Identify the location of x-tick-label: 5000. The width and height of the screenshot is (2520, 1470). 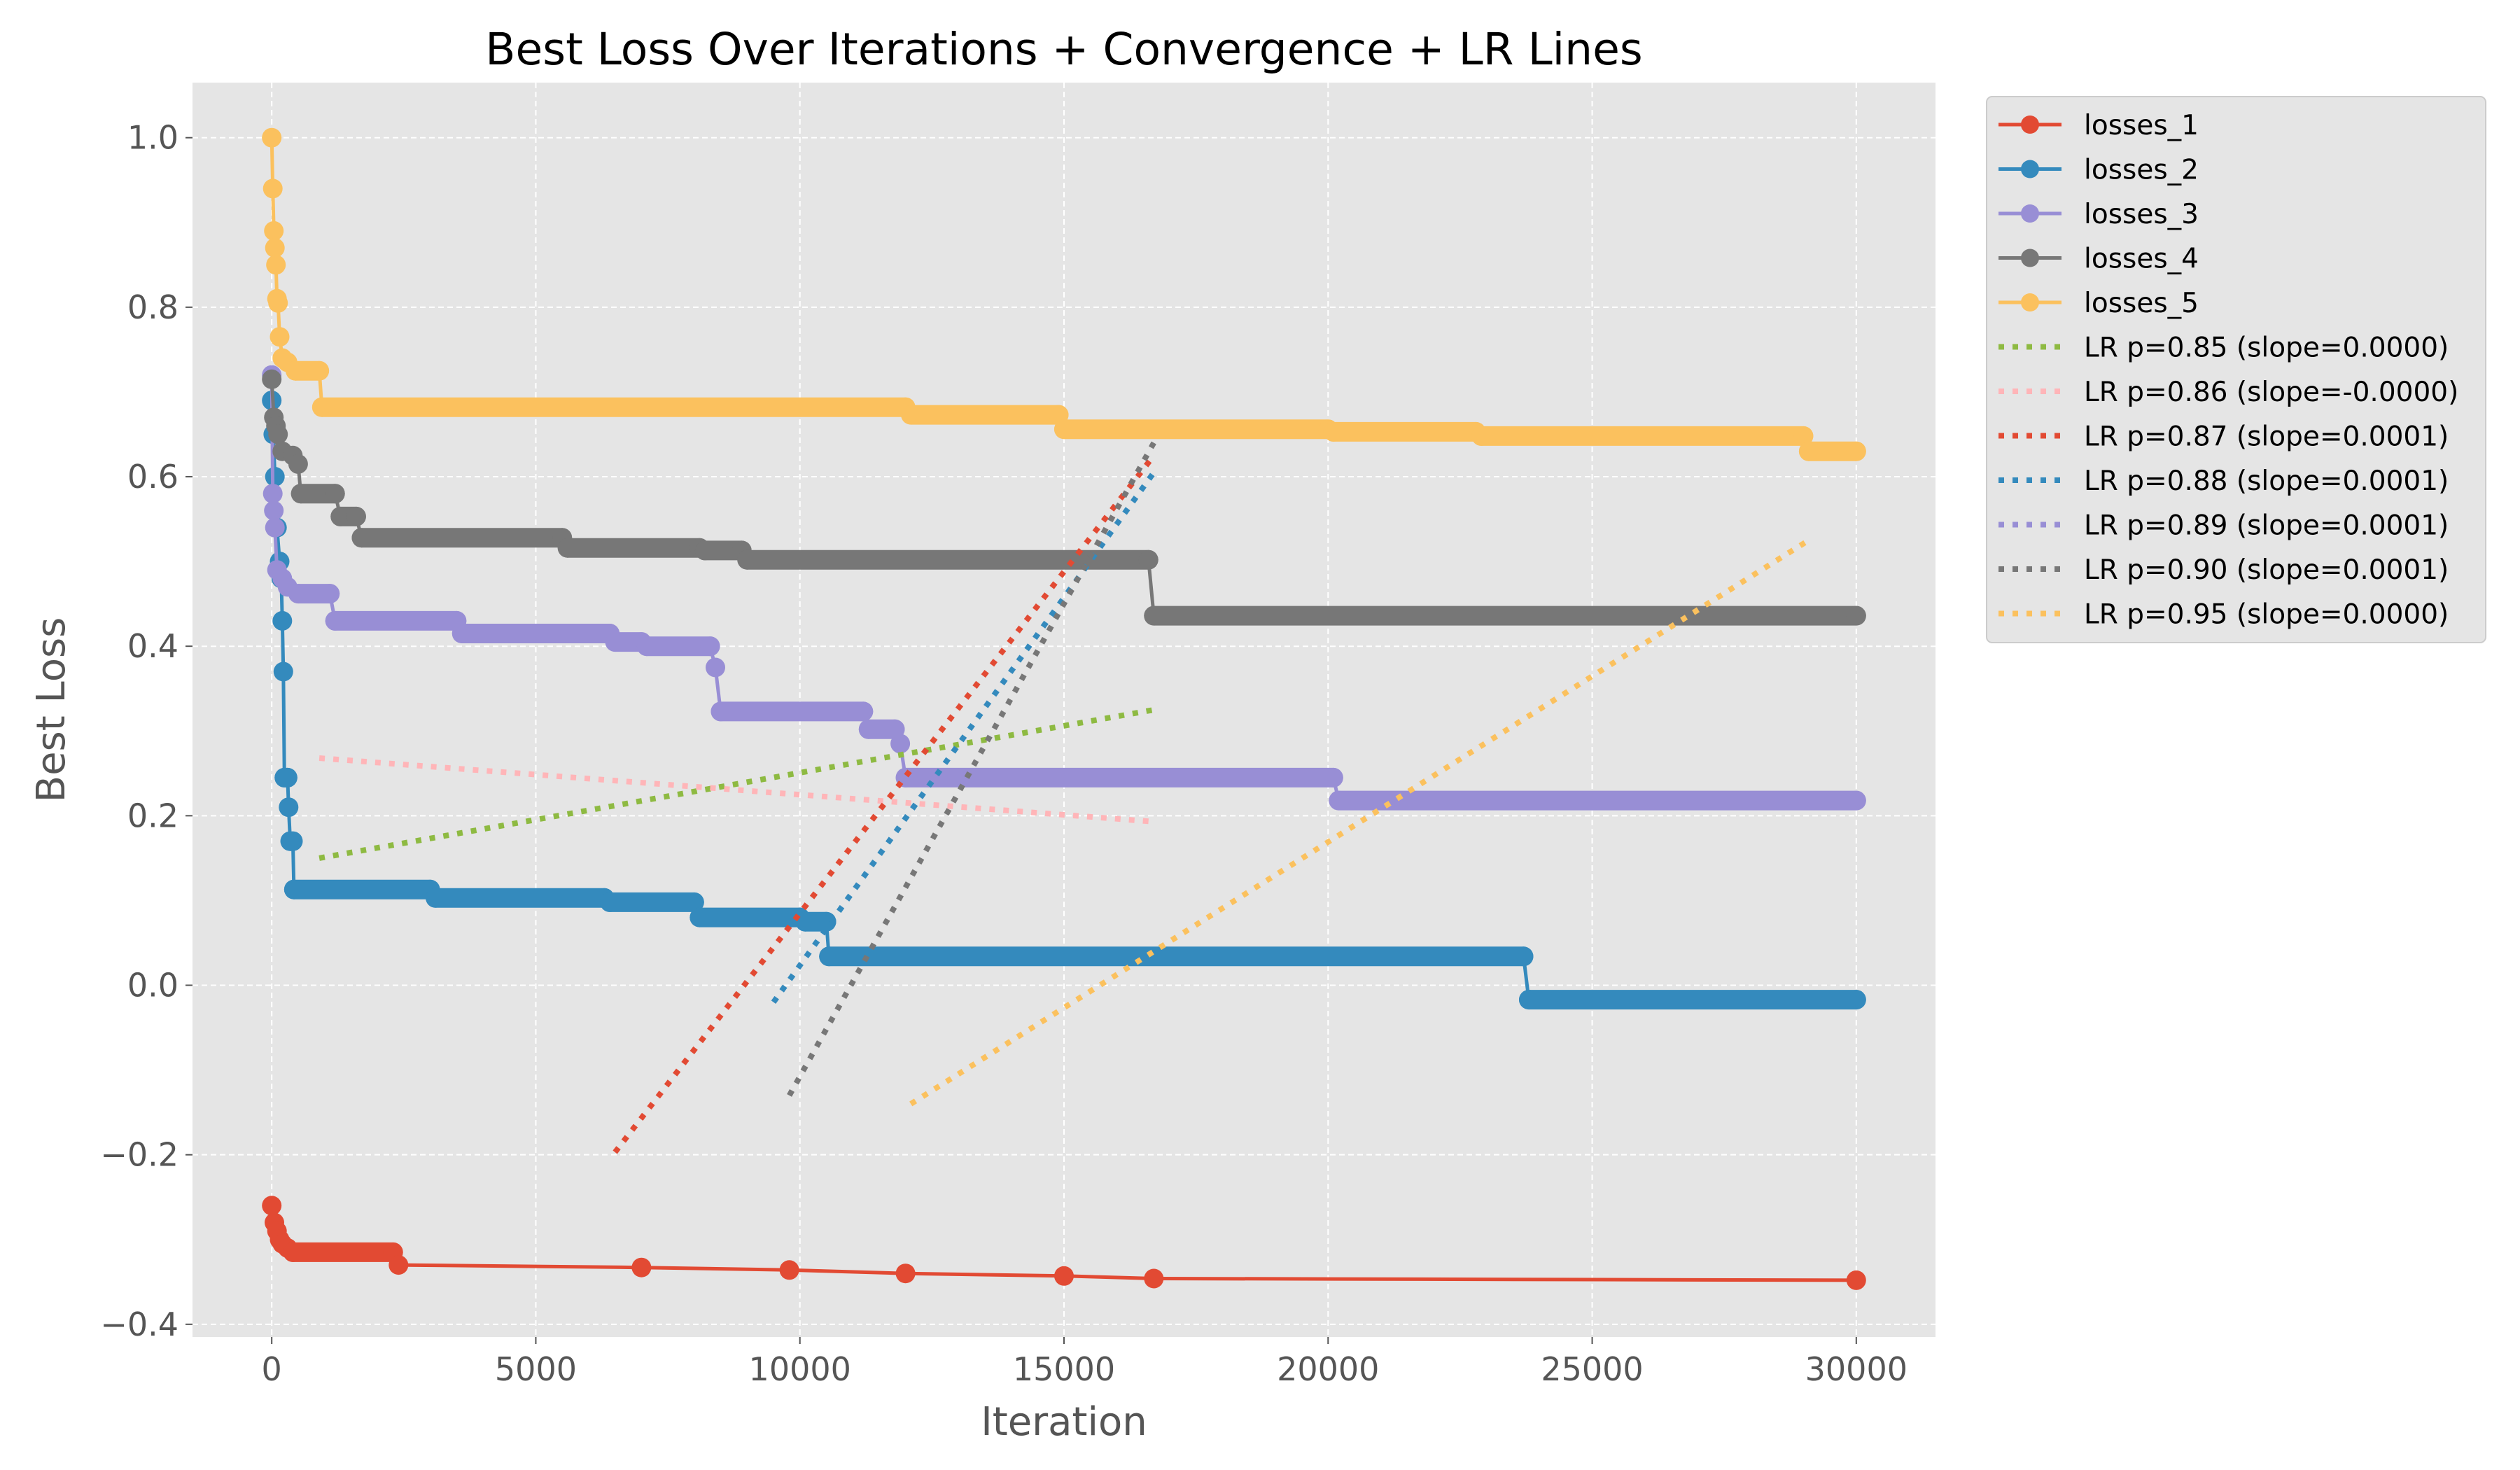
(536, 1369).